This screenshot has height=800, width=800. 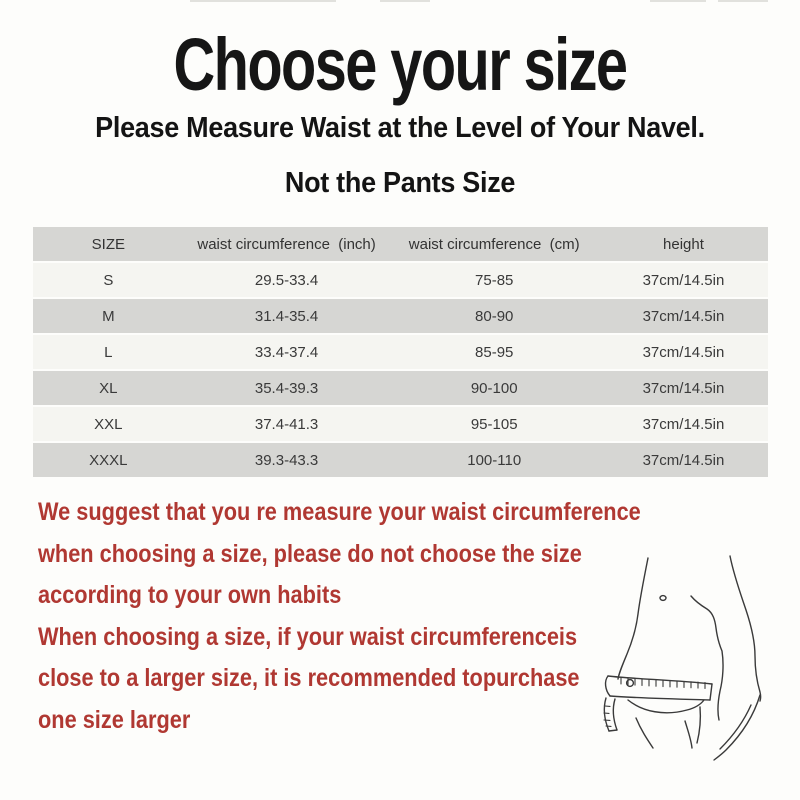 I want to click on table-cell: 37.4-41.3, so click(x=286, y=424).